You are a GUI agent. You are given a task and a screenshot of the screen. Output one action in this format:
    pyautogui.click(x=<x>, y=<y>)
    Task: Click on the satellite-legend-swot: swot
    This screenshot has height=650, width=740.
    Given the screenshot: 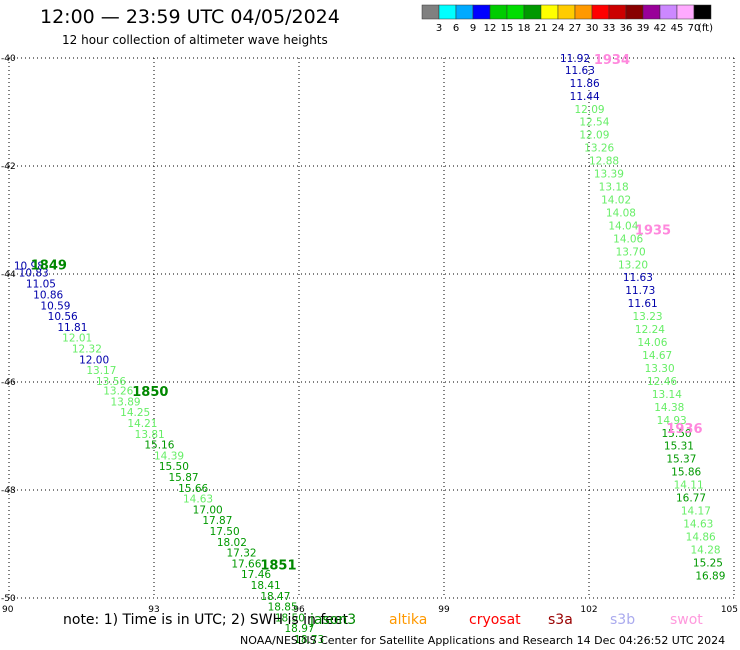 What is the action you would take?
    pyautogui.click(x=686, y=620)
    